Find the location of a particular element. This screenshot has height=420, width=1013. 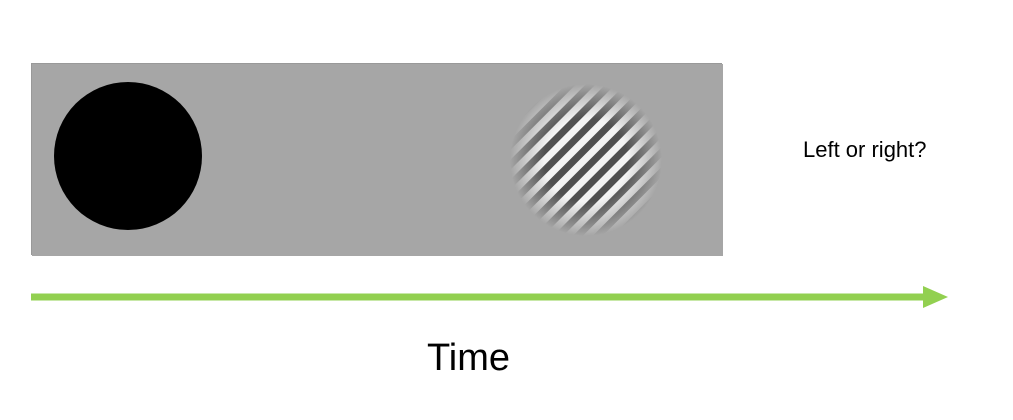

time-arrow-icon is located at coordinates (489, 297).